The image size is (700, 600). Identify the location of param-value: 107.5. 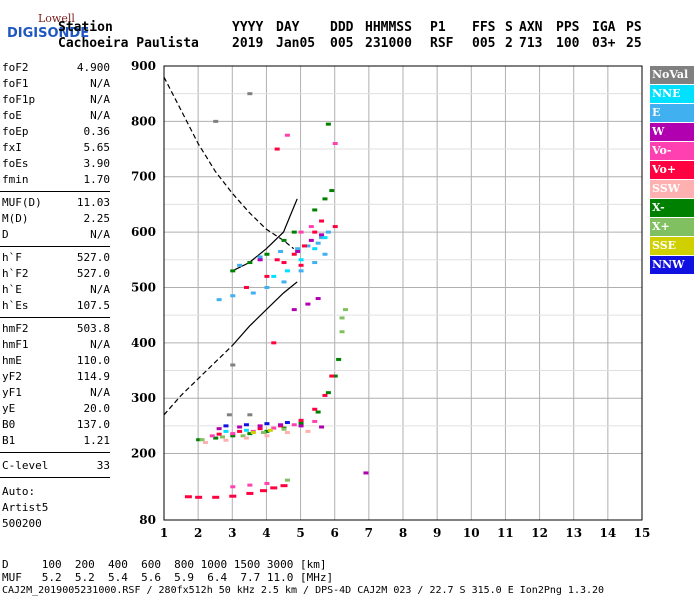
(93, 305).